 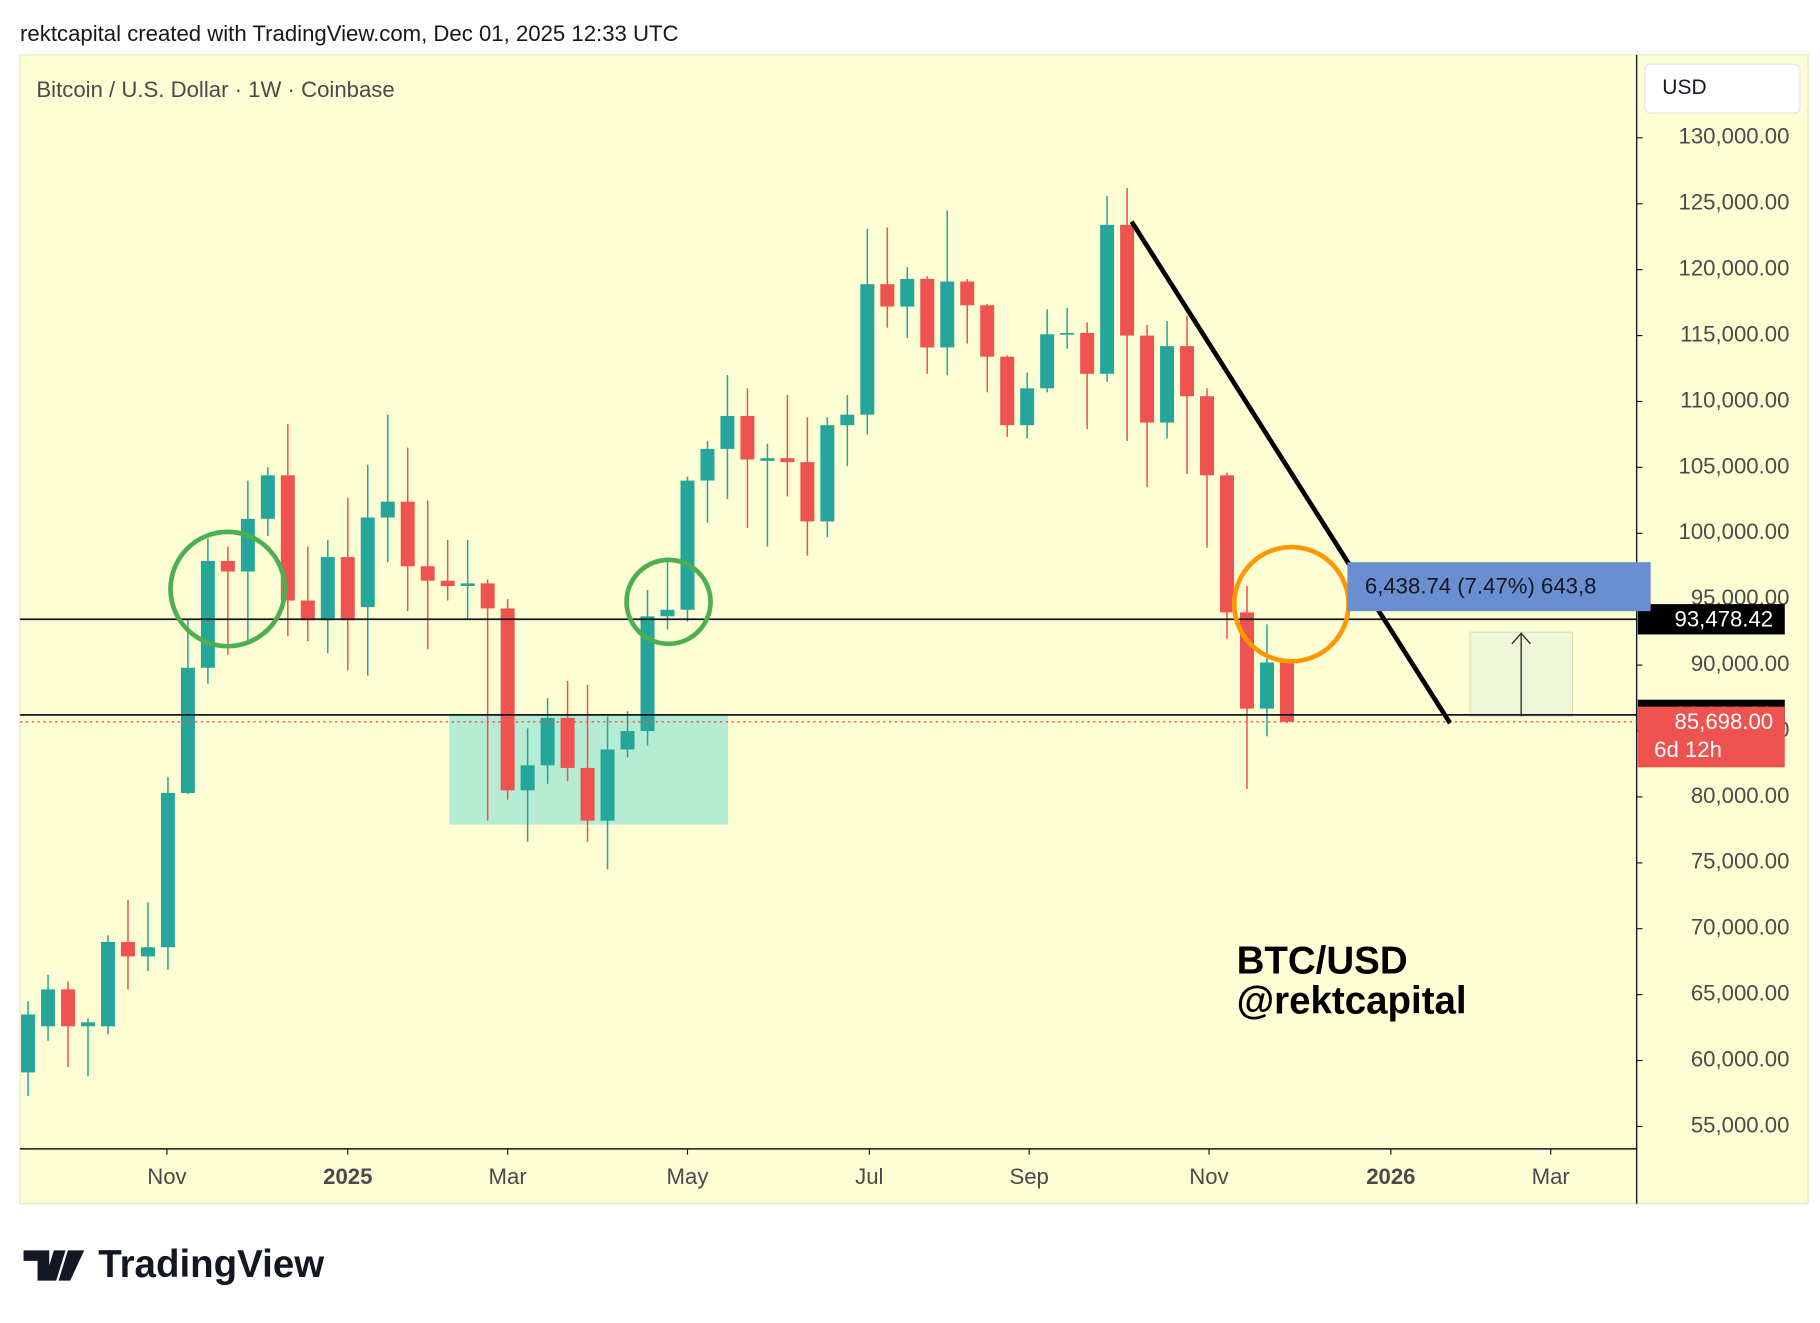 I want to click on y-tick-label: 60,000.00, so click(x=1740, y=1058).